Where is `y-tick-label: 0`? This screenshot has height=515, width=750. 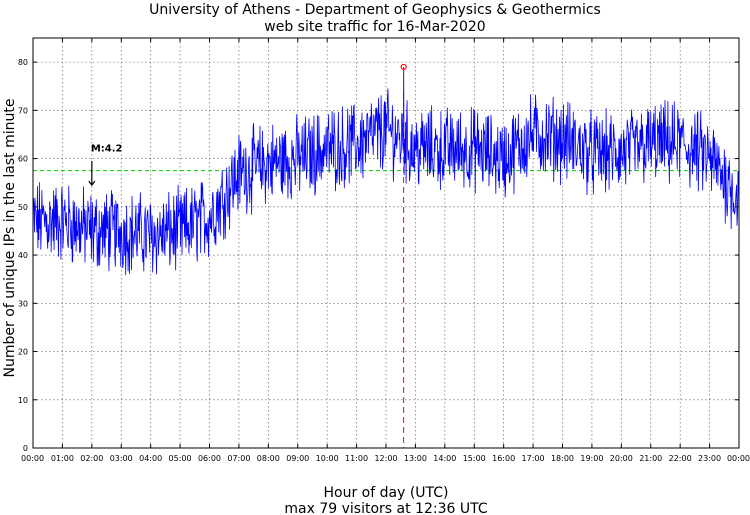 y-tick-label: 0 is located at coordinates (25, 448).